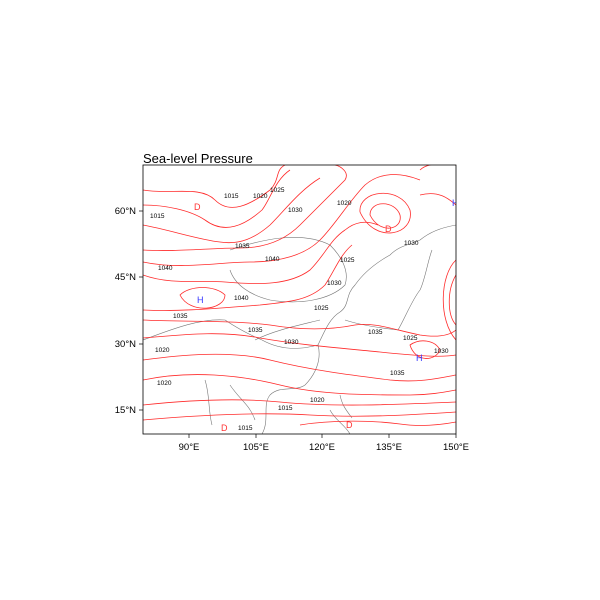  What do you see at coordinates (256, 447) in the screenshot?
I see `x-tick-label: 105°E` at bounding box center [256, 447].